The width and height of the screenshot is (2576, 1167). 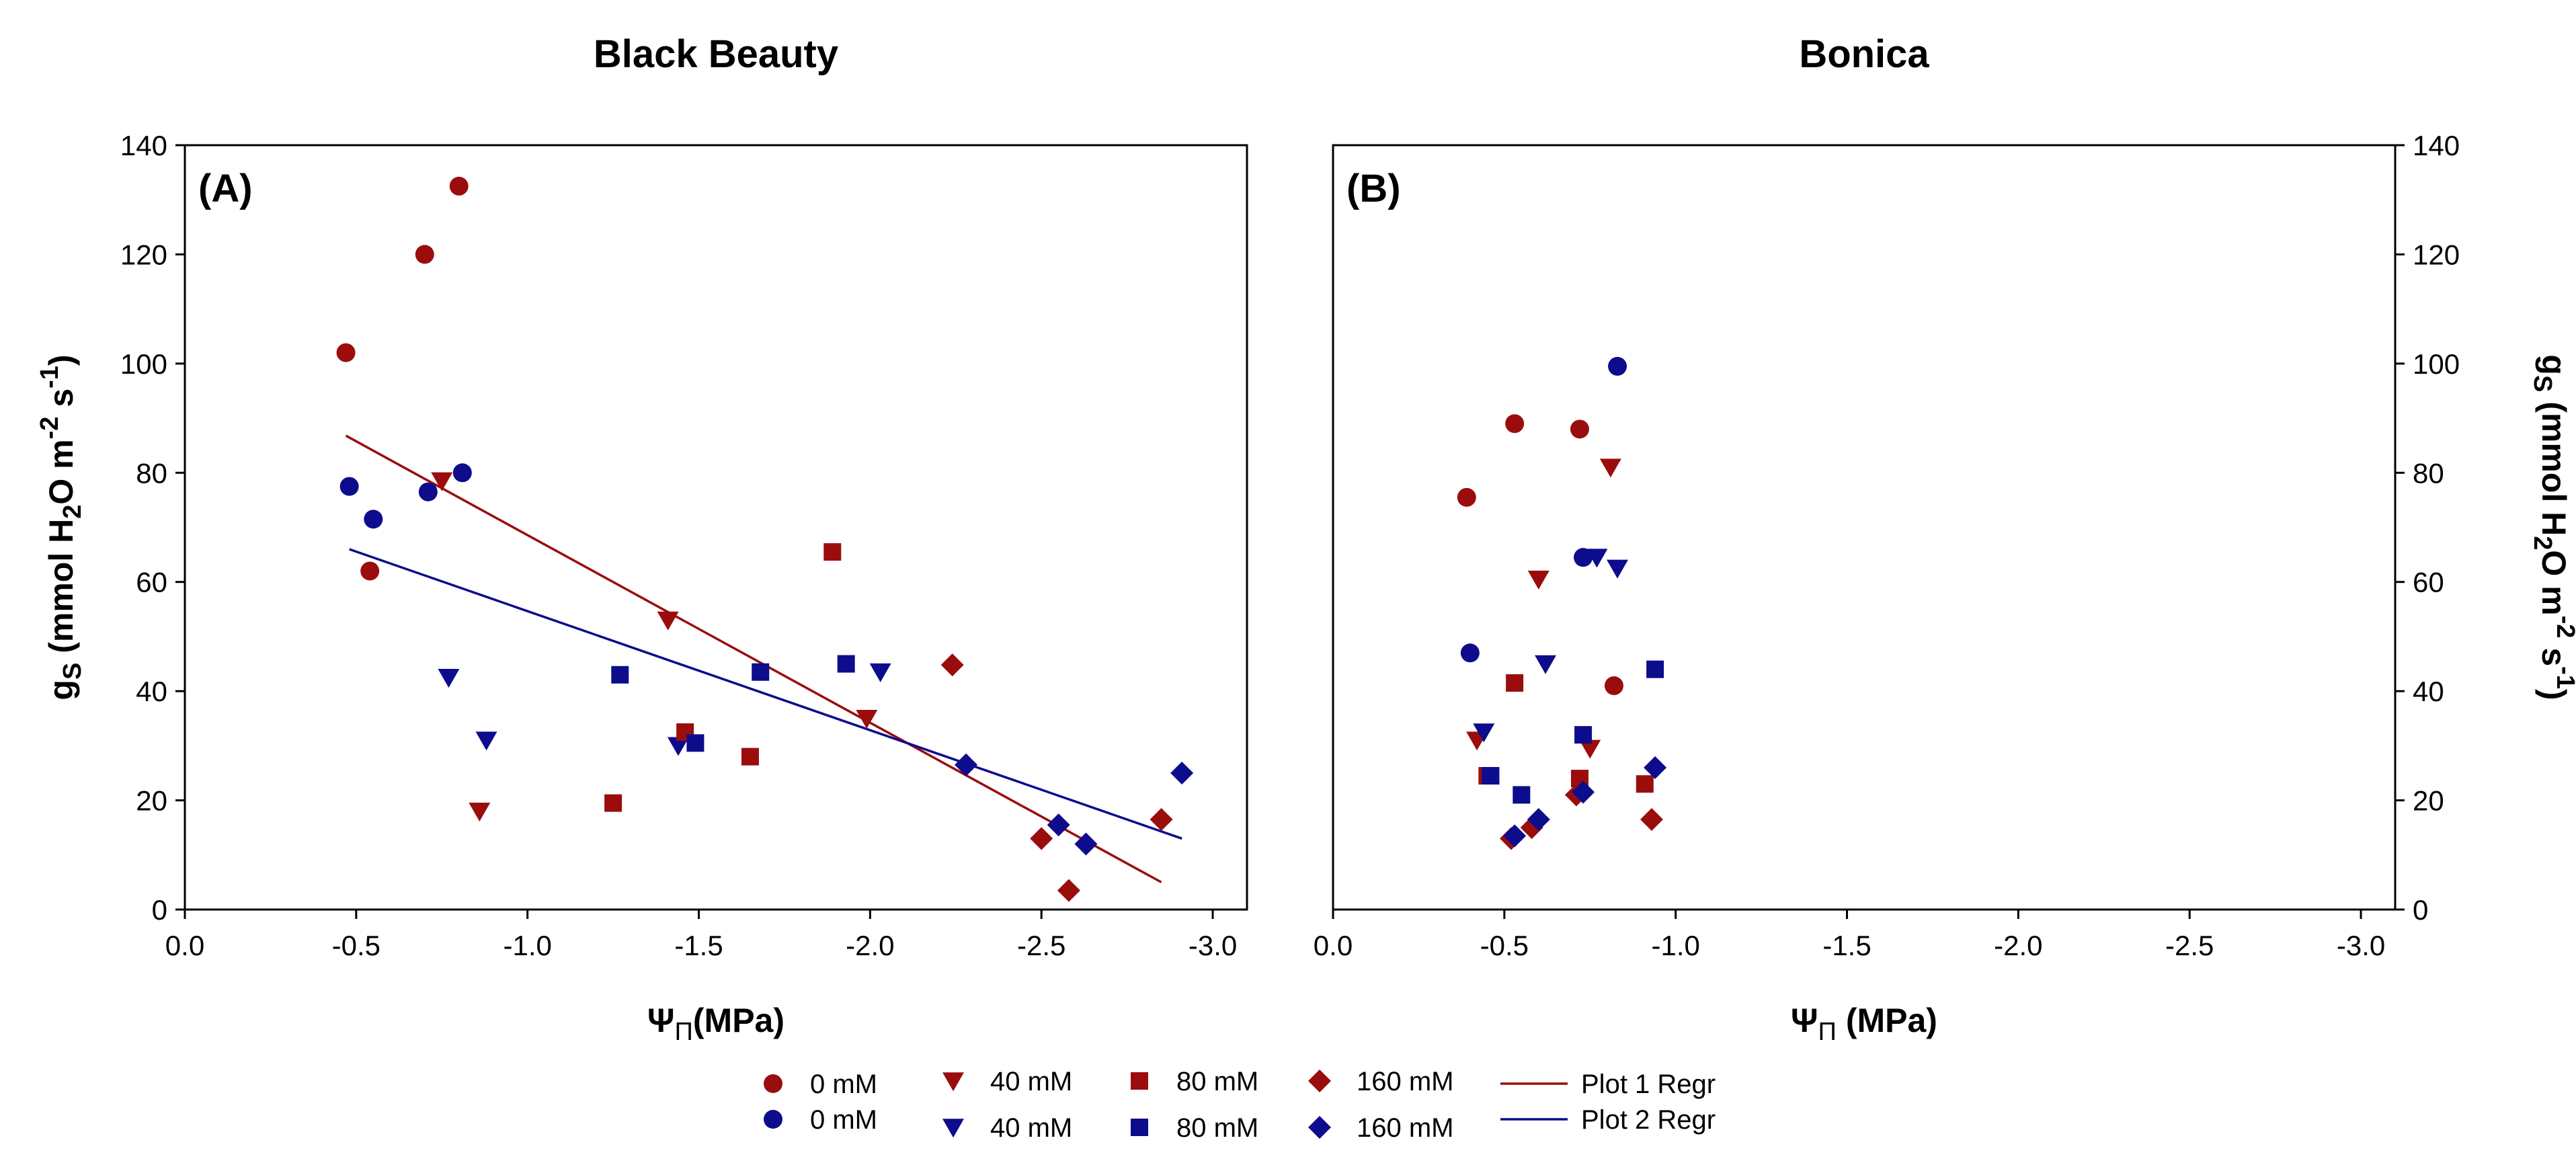 What do you see at coordinates (61, 527) in the screenshot?
I see `y-axis-title: gS (mmol H2O m-2 s-1)` at bounding box center [61, 527].